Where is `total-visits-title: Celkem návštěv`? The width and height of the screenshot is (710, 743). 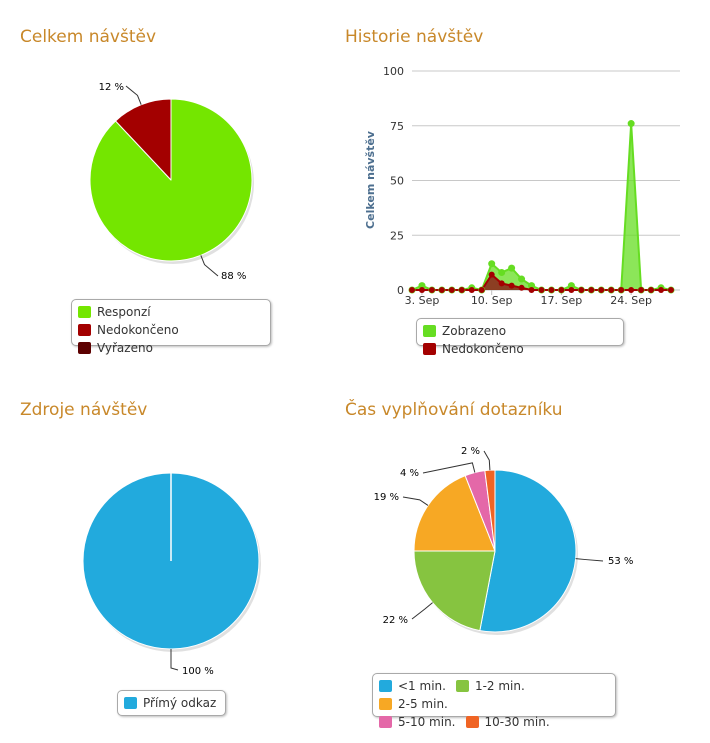 total-visits-title: Celkem návštěv is located at coordinates (88, 37).